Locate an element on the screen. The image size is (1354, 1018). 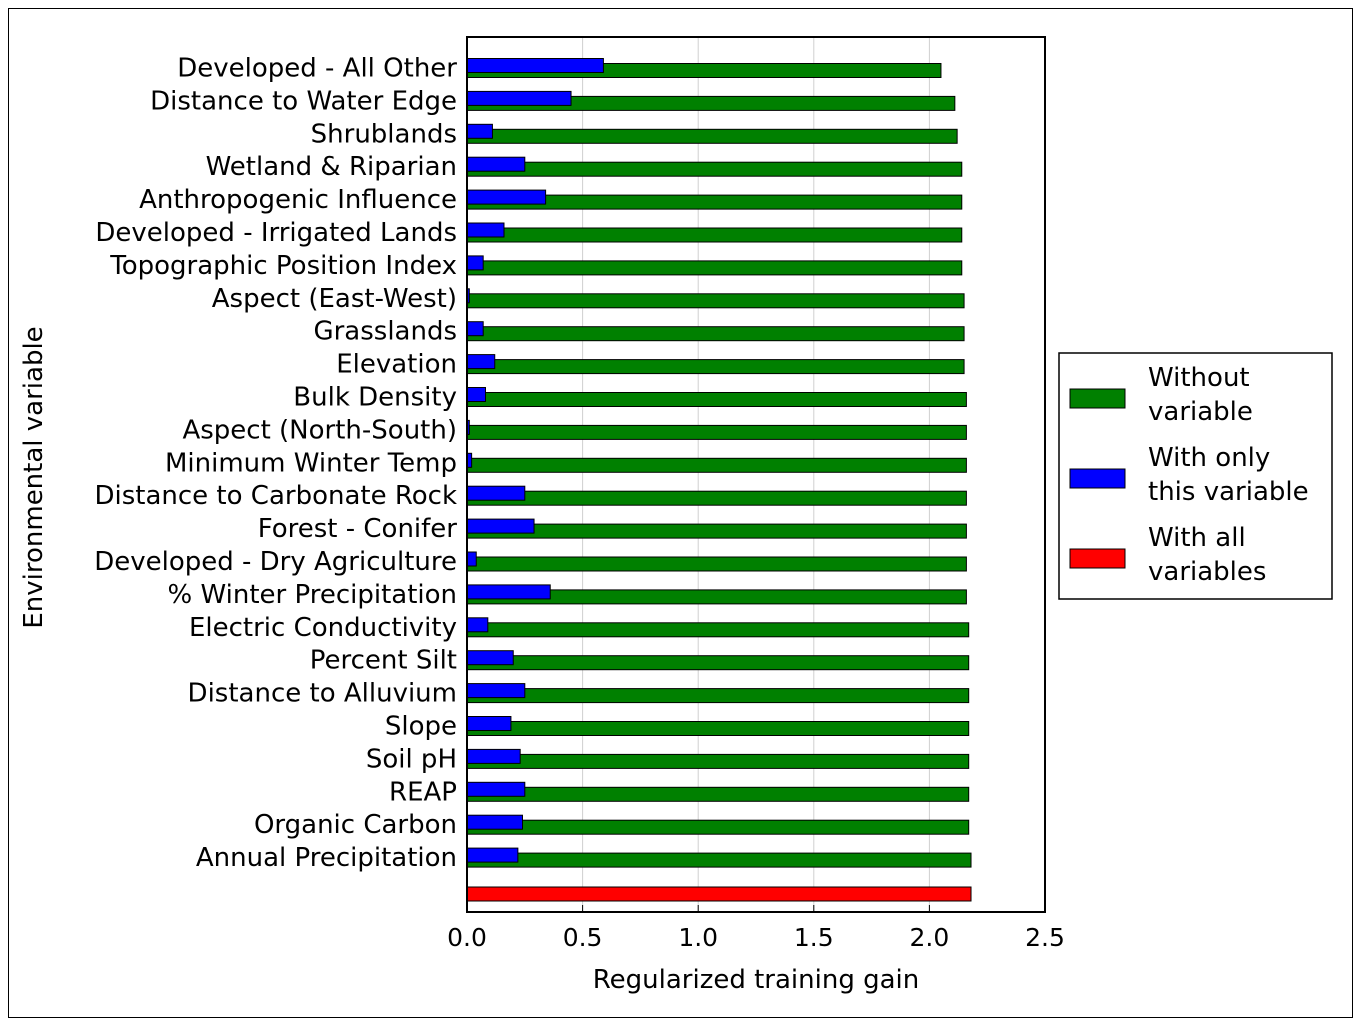
y-tick-label: Shrublands is located at coordinates (384, 134).